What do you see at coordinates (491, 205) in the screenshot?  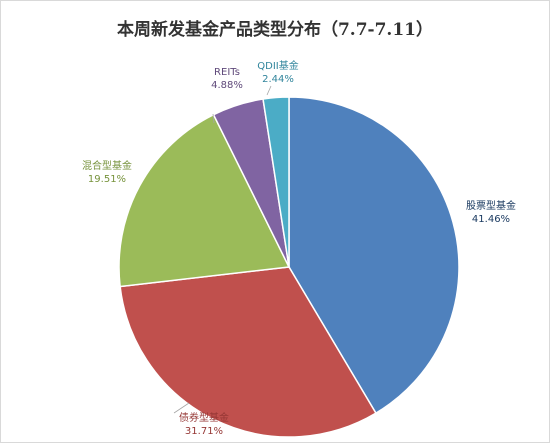 I see `slice-name-label-0: 股票型基金` at bounding box center [491, 205].